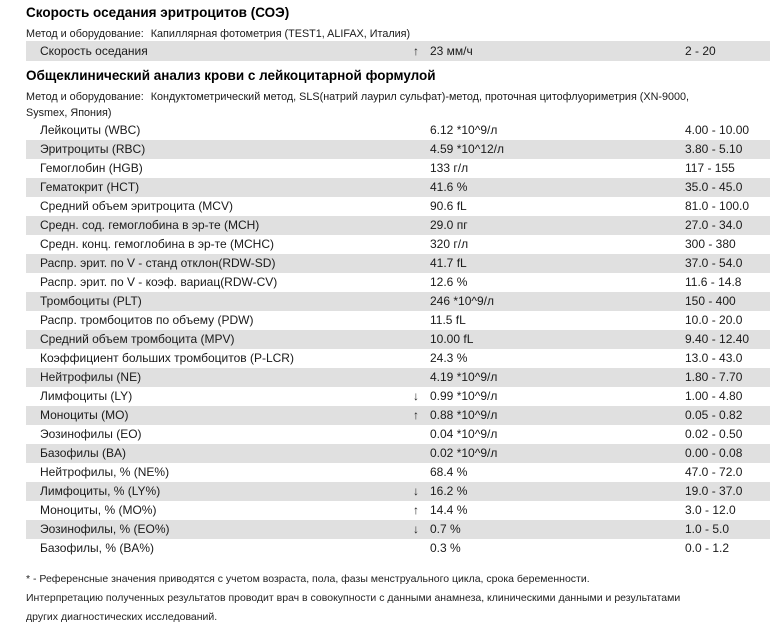 The width and height of the screenshot is (770, 630). What do you see at coordinates (398, 149) in the screenshot?
I see `table-row: Эритроциты (RBC) 4.59 *10^12/л 3.80 - 5.10` at bounding box center [398, 149].